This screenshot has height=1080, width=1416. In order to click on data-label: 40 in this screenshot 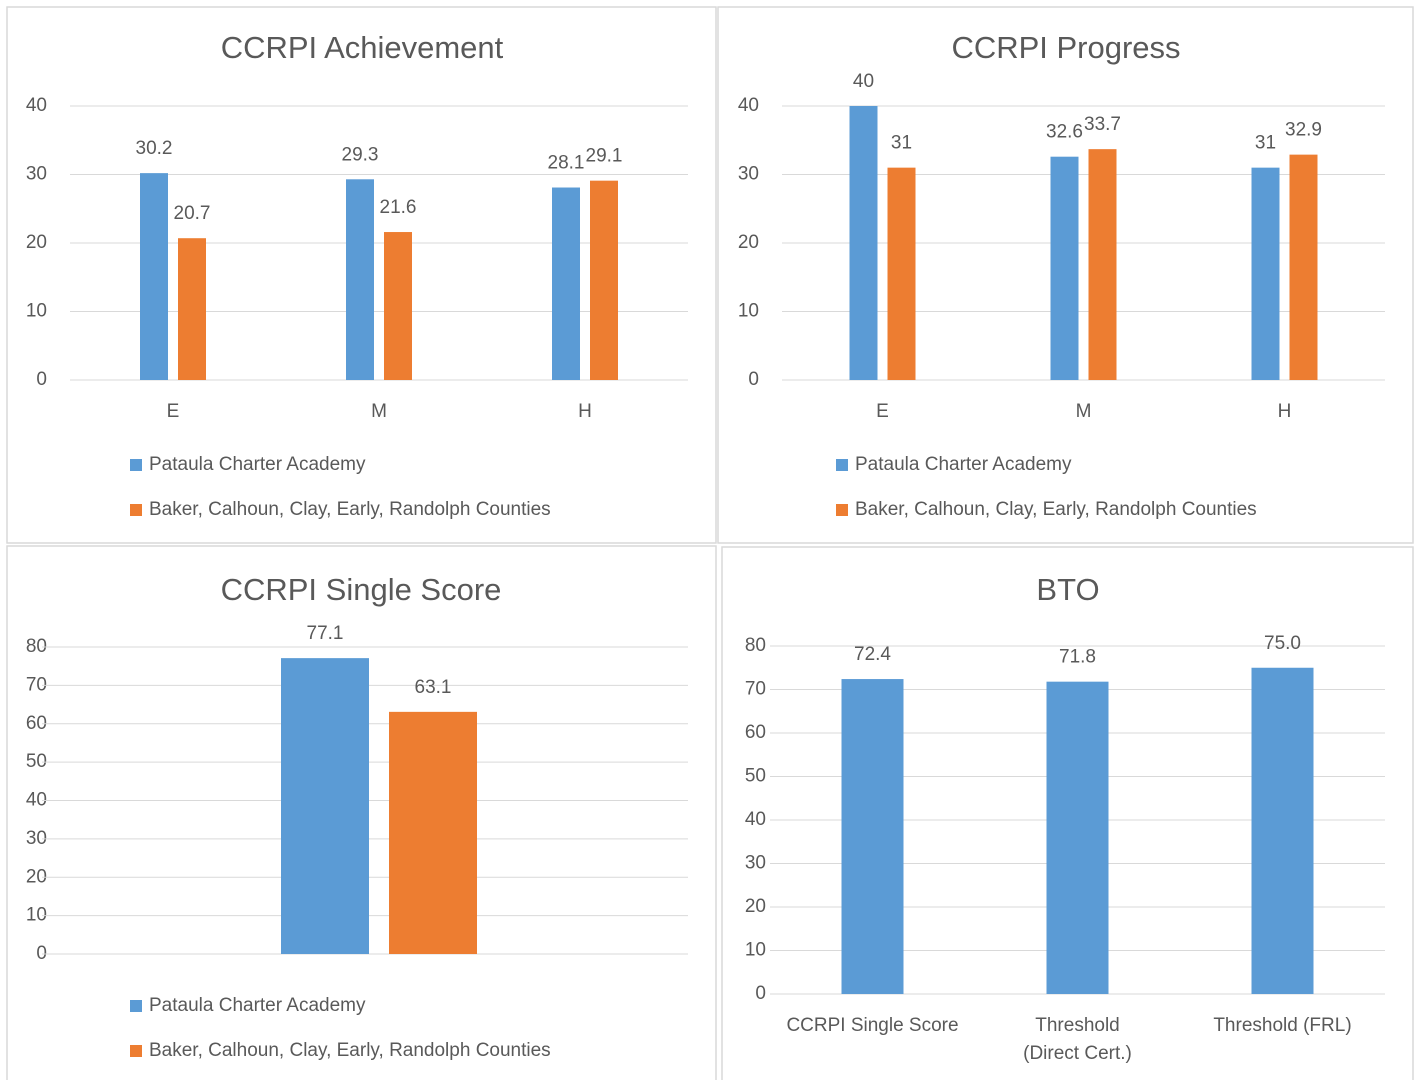, I will do `click(863, 81)`.